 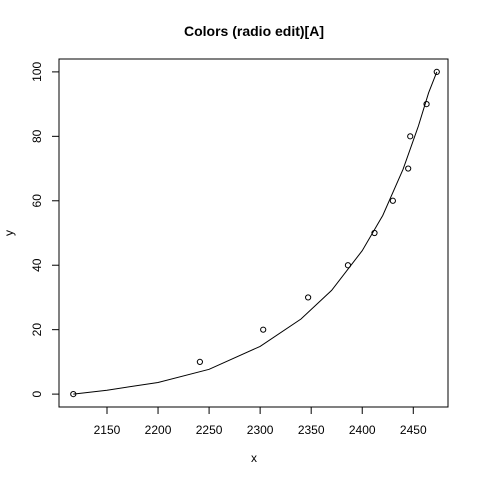 I want to click on x-tick-label: 2150, so click(x=107, y=430).